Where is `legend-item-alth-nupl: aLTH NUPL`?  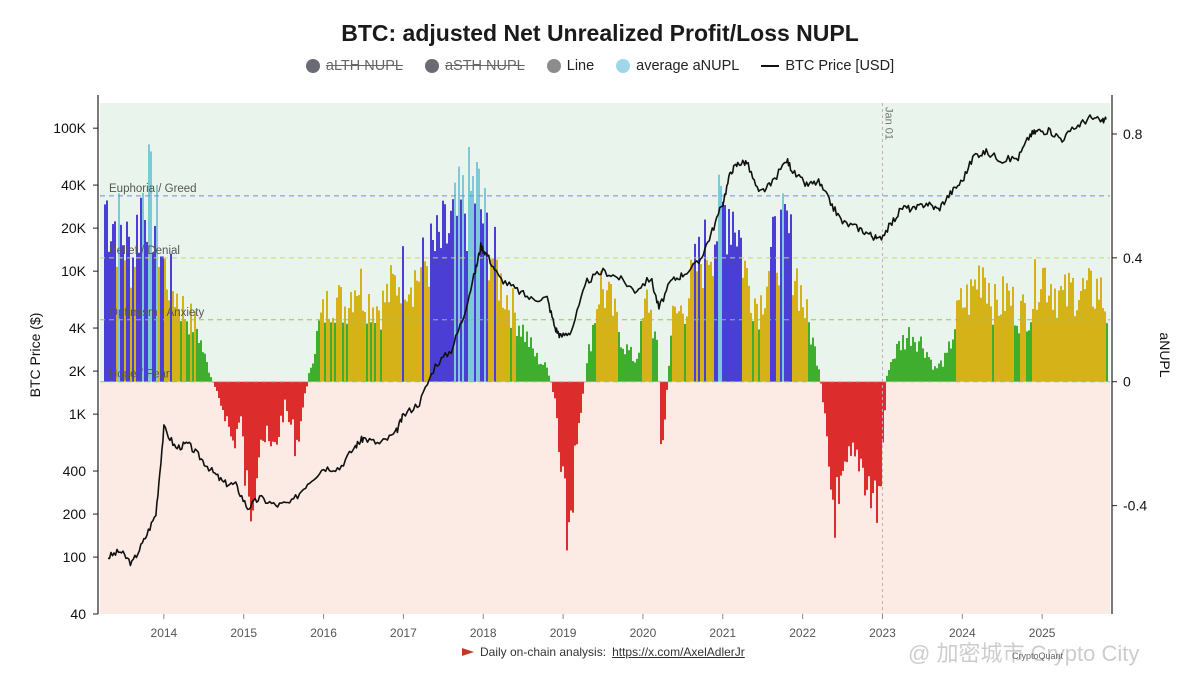 legend-item-alth-nupl: aLTH NUPL is located at coordinates (354, 66).